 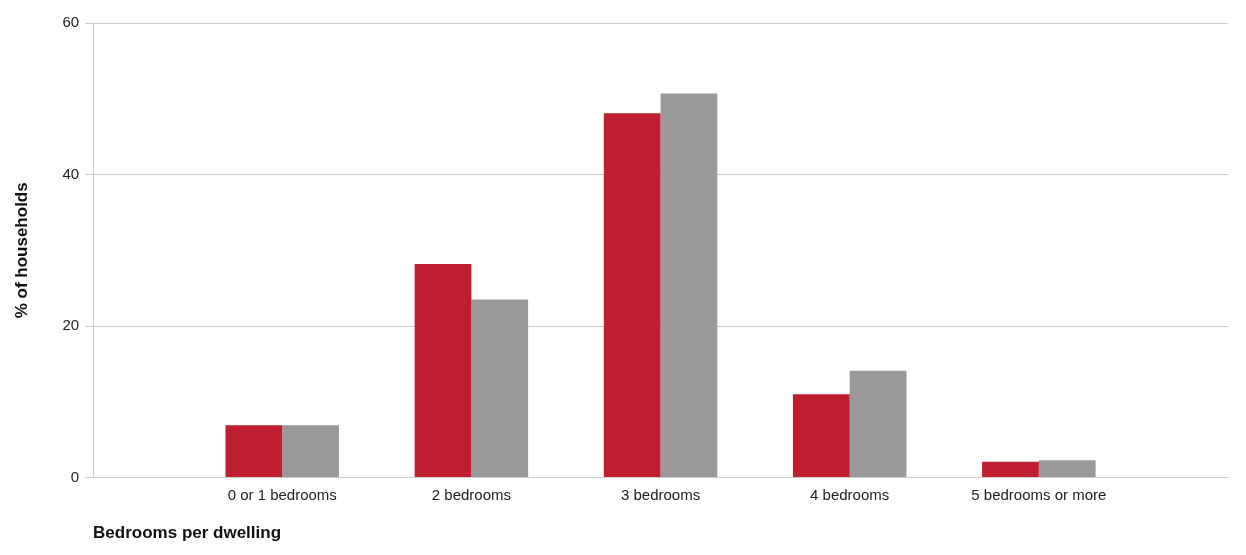 I want to click on x-tick-label: 3 bedrooms, so click(x=660, y=494).